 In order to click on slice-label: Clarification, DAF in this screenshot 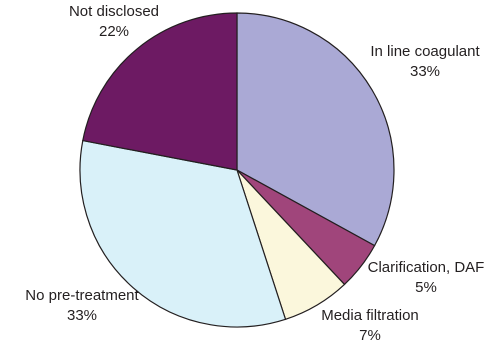, I will do `click(426, 267)`.